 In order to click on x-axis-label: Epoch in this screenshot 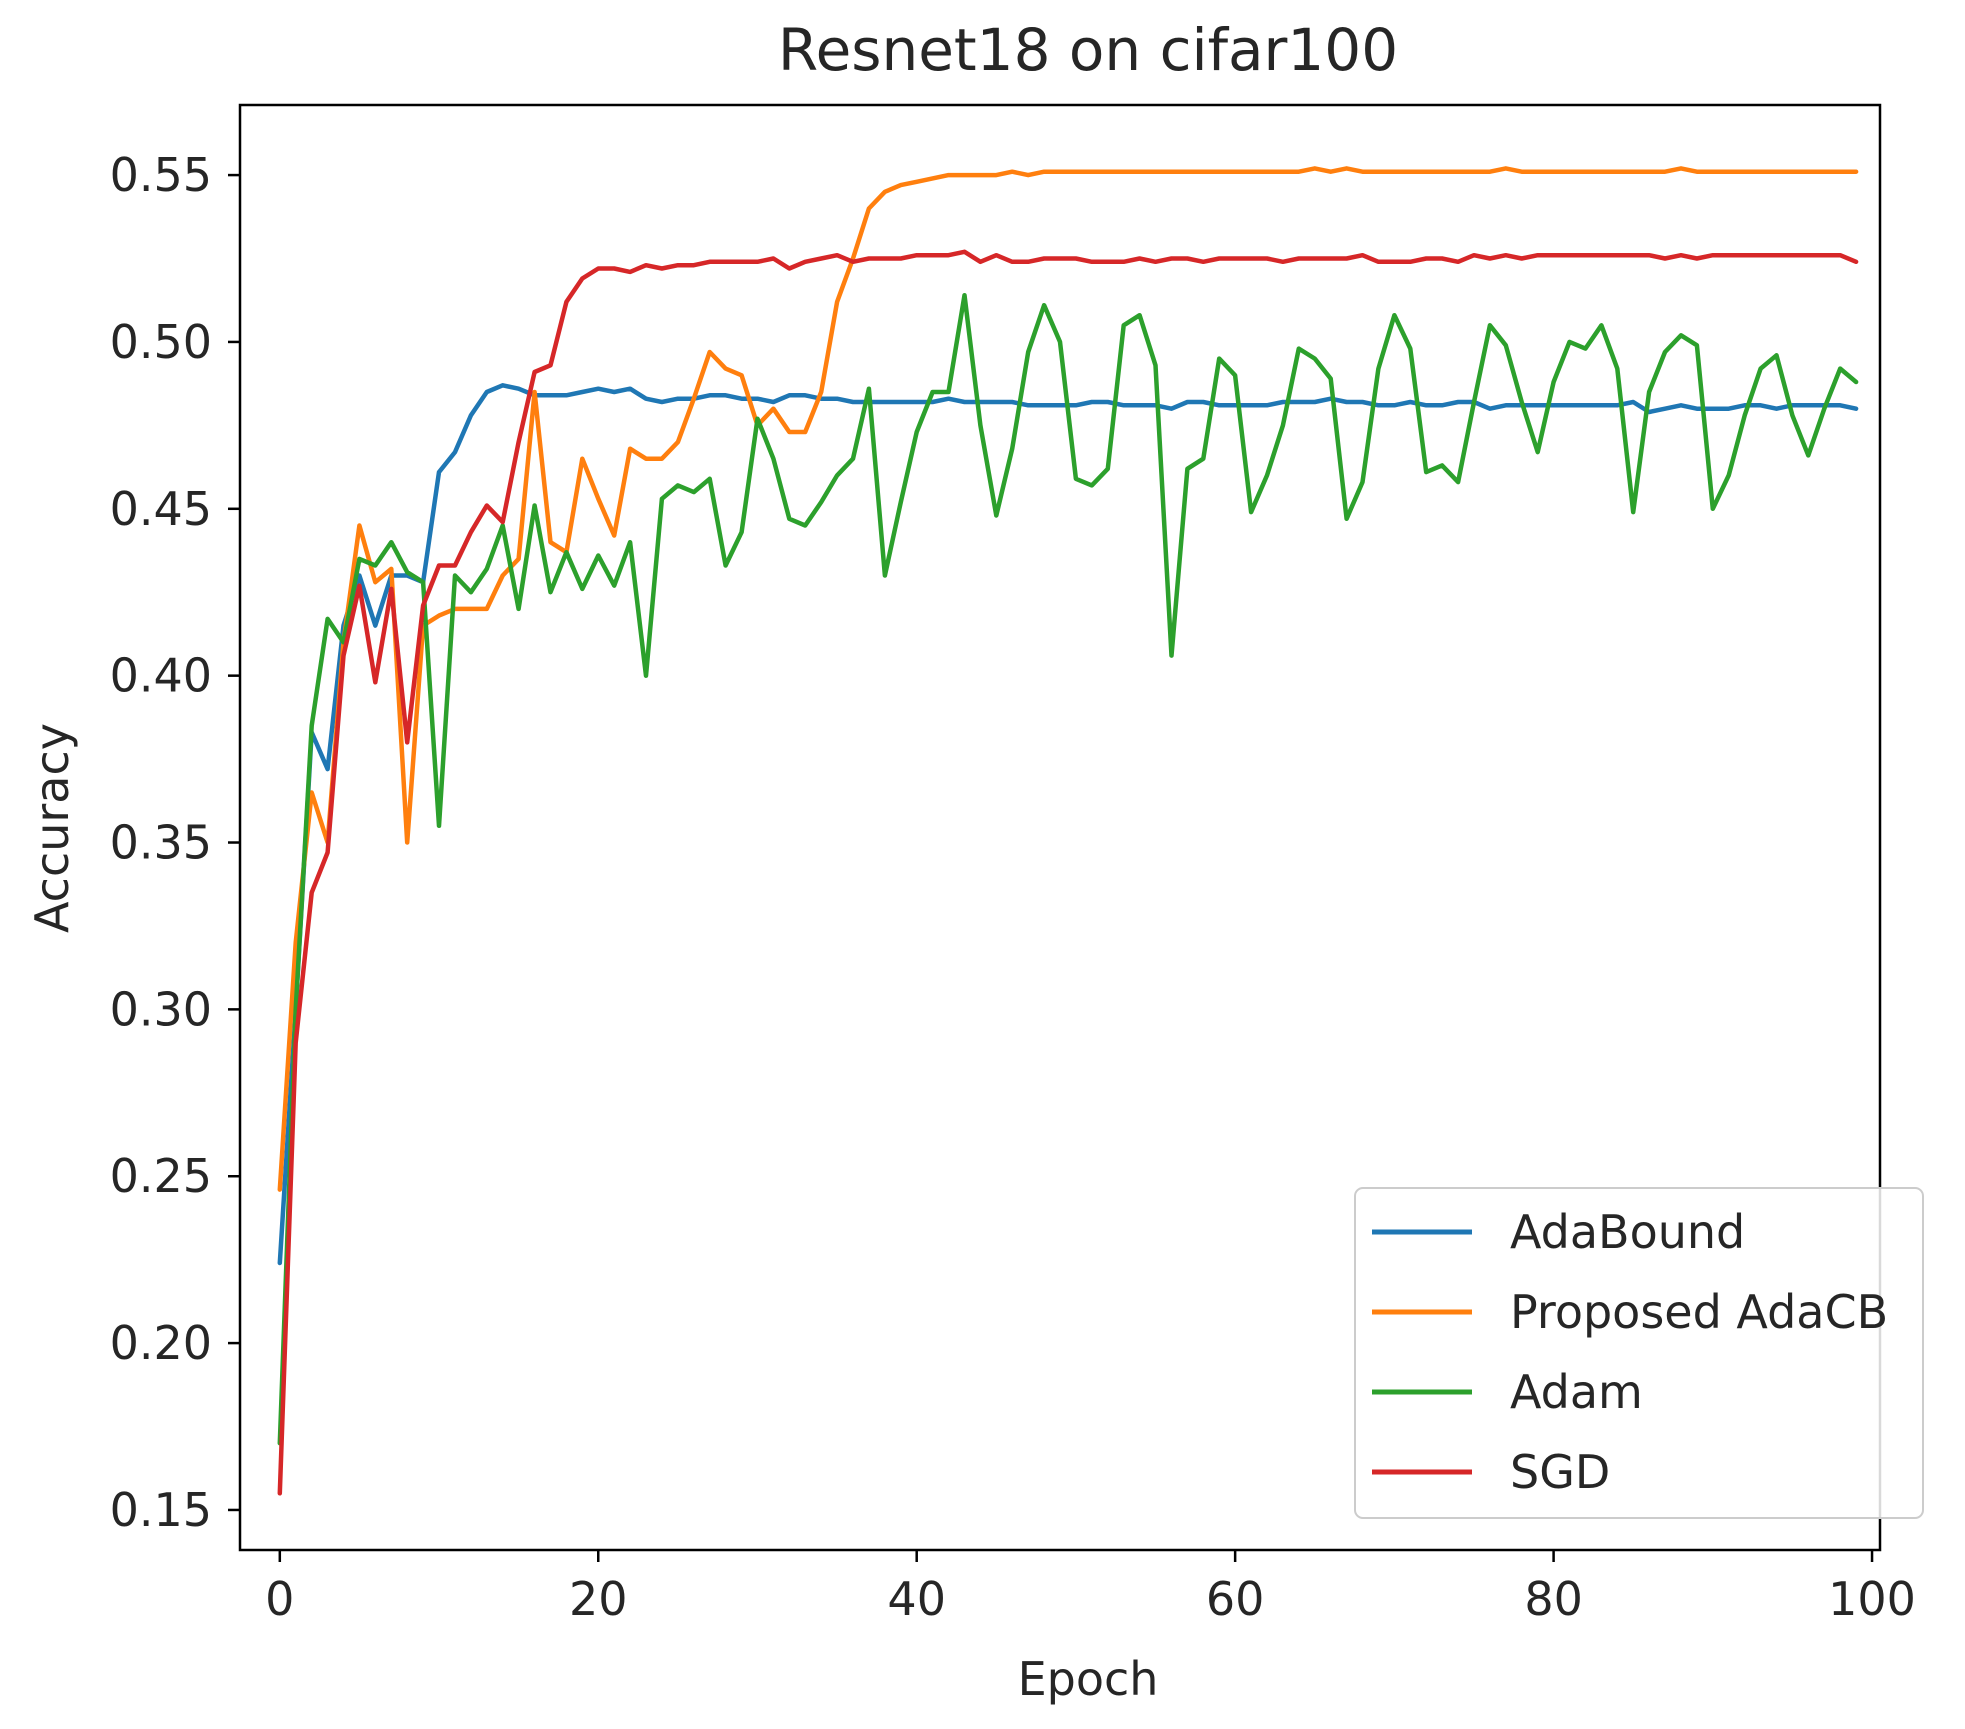, I will do `click(1088, 1679)`.